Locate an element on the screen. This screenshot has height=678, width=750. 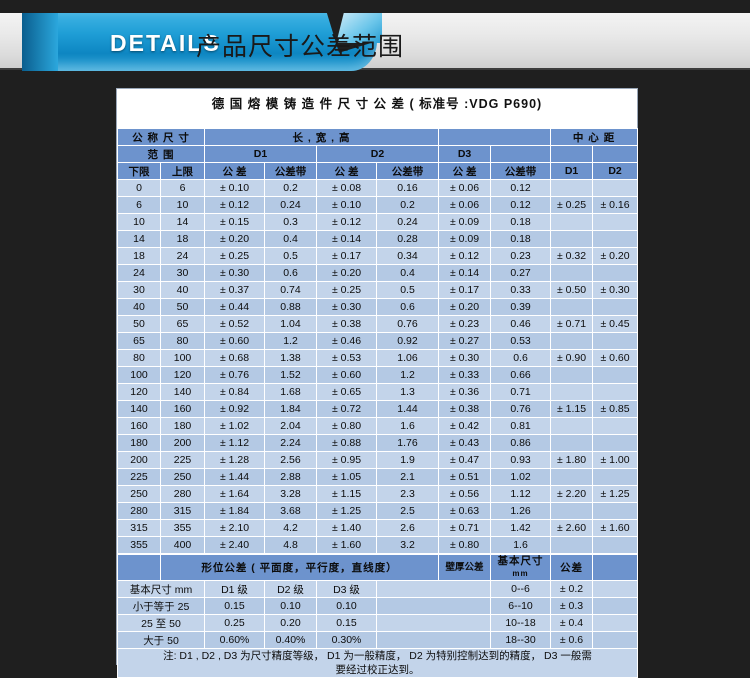
cell-d3t: ± 0.56 is located at coordinates (465, 494).